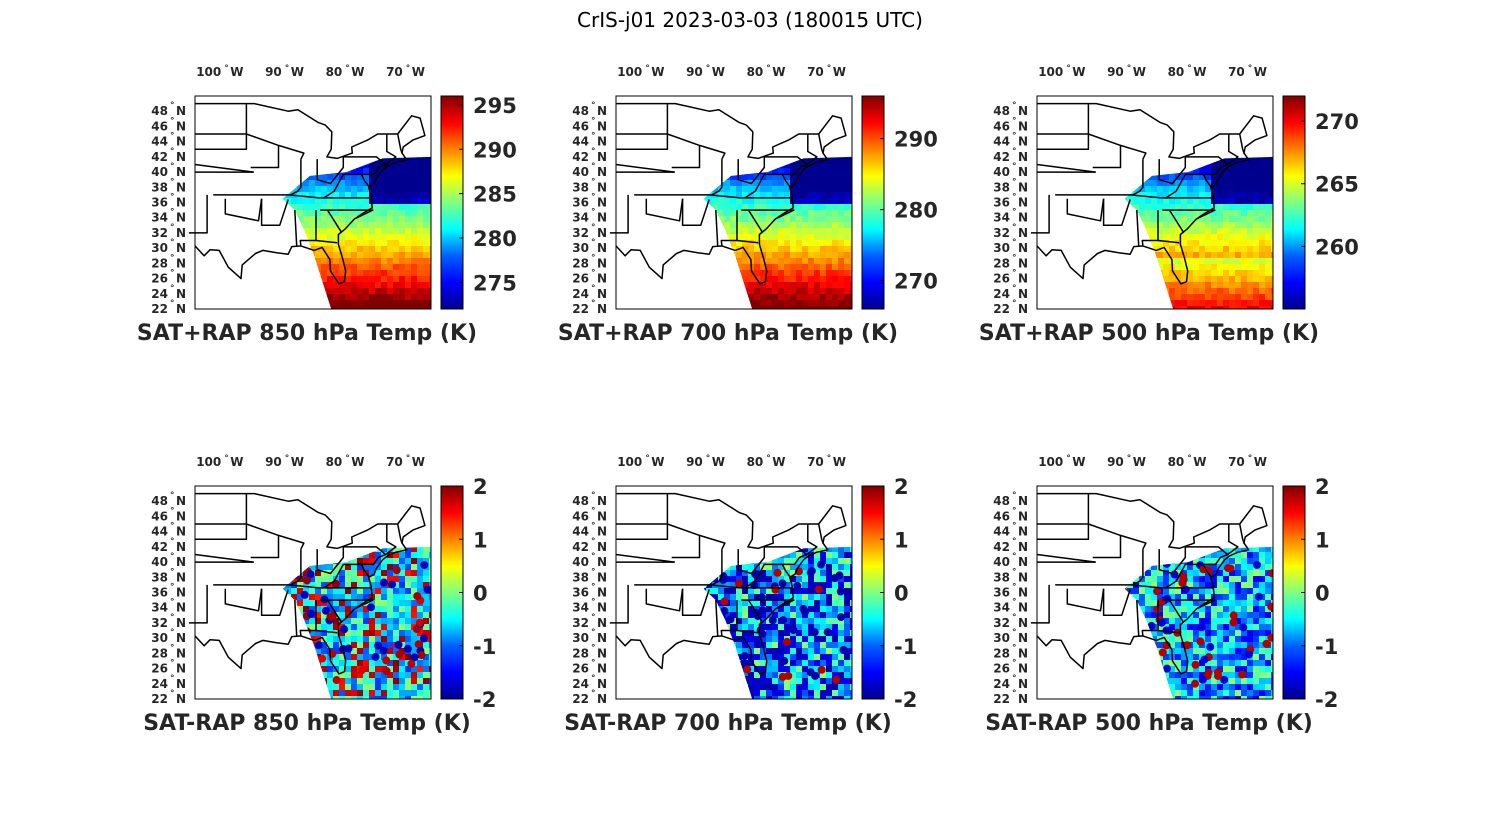 The width and height of the screenshot is (1500, 825). I want to click on figure-title: CrIS-j01 2023-03-03 (180015 UTC), so click(750, 20).